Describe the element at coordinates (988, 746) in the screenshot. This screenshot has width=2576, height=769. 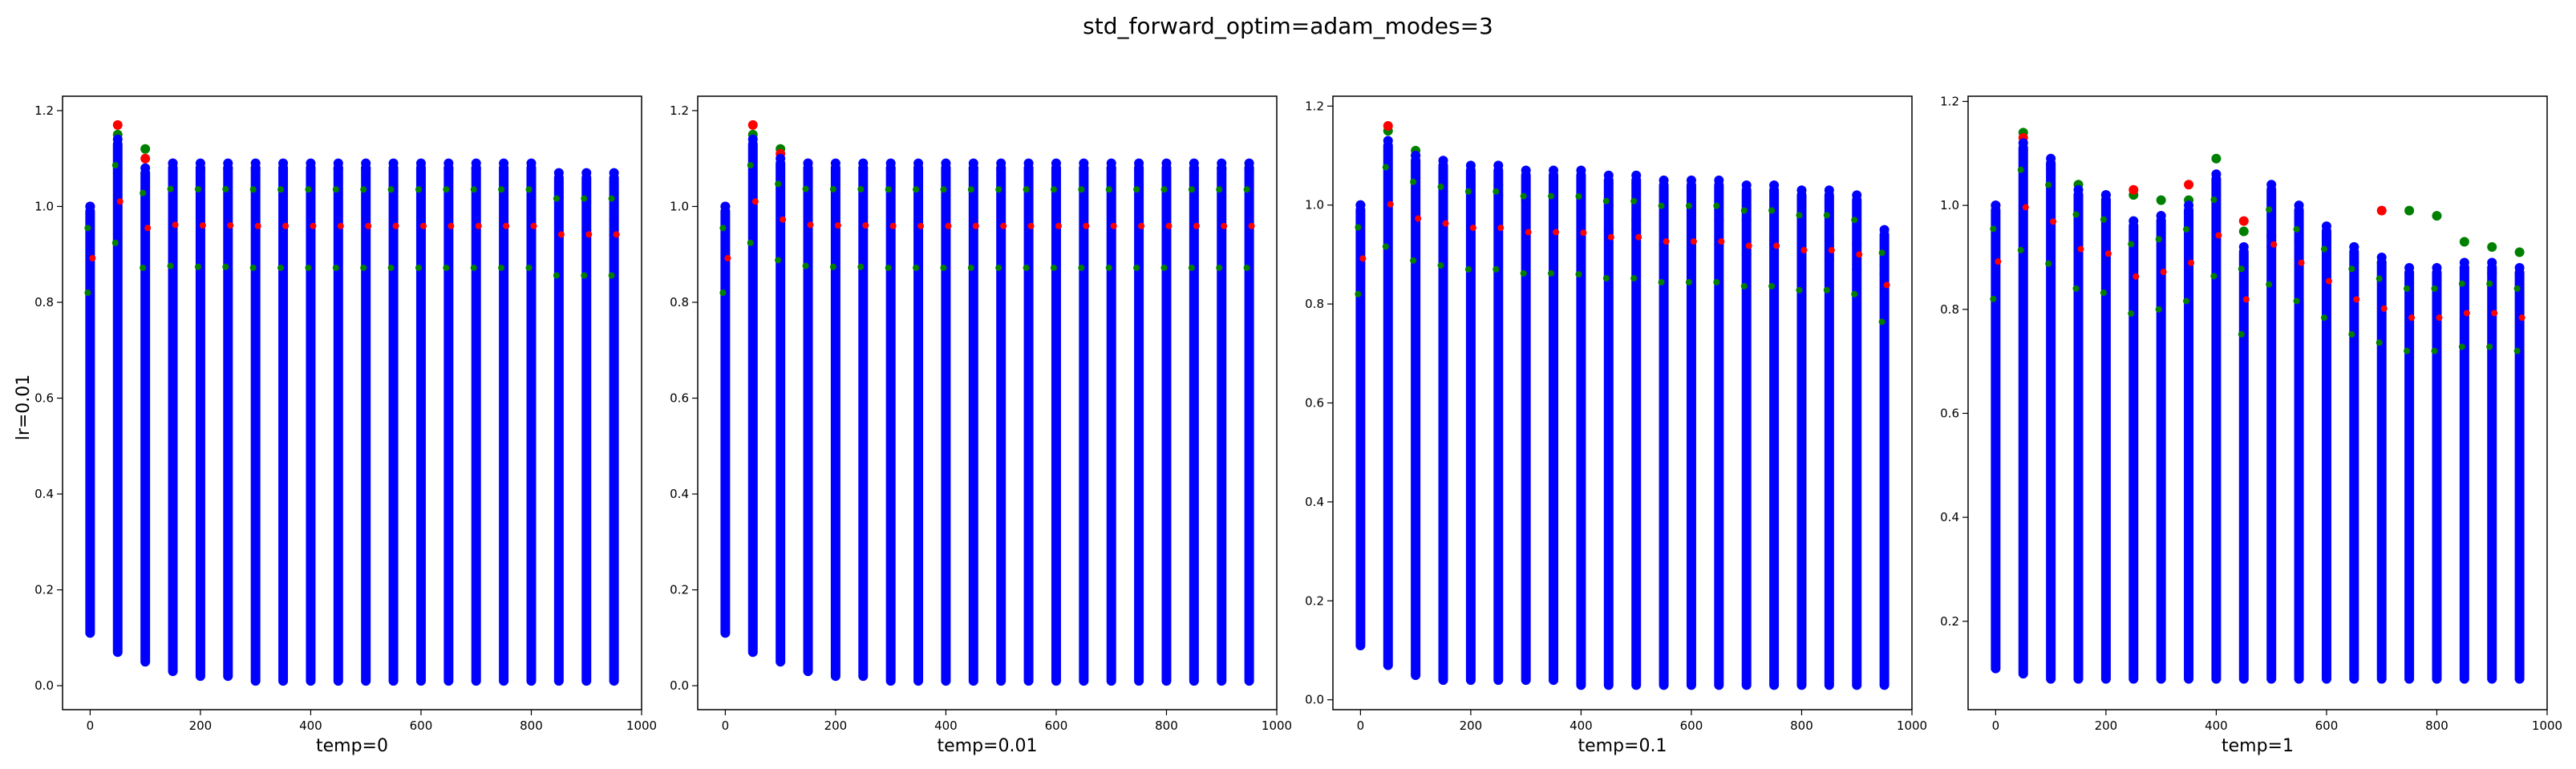
I see `x-axis-label: temp=0.01` at that location.